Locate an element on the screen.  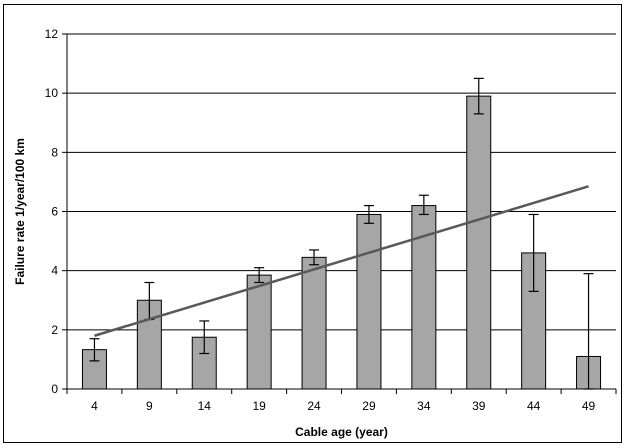
x-tick-label: 39 is located at coordinates (479, 406).